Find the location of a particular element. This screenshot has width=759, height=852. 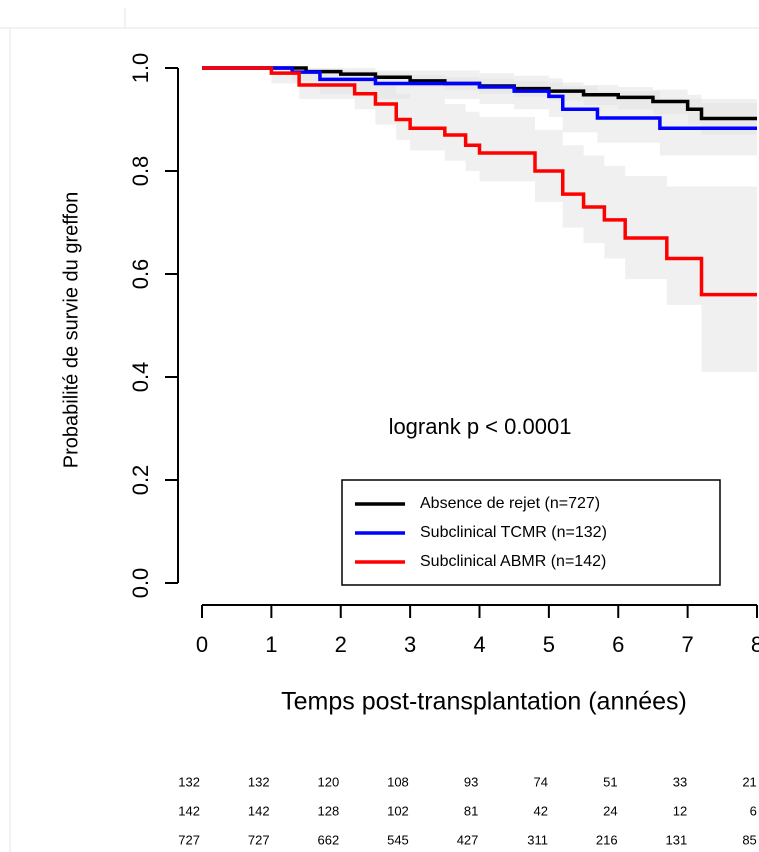

x-tick-label: 1 is located at coordinates (271, 644).